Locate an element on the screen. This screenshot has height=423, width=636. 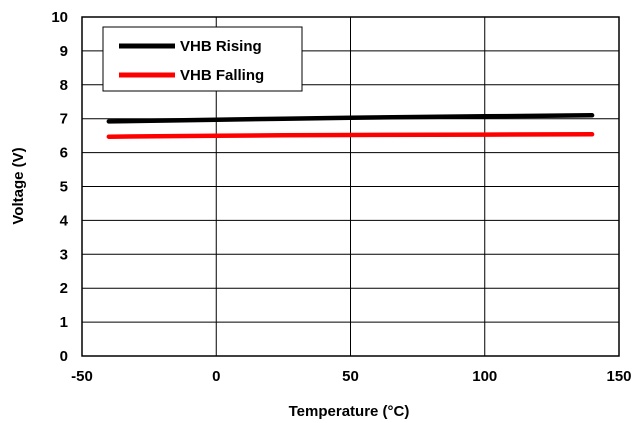
x-tick-label: 100 is located at coordinates (484, 376).